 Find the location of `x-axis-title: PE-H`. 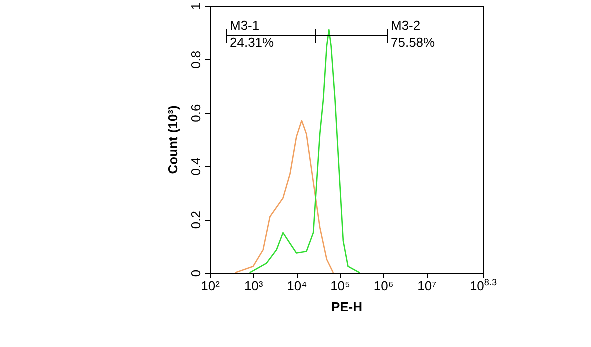

x-axis-title: PE-H is located at coordinates (347, 307).